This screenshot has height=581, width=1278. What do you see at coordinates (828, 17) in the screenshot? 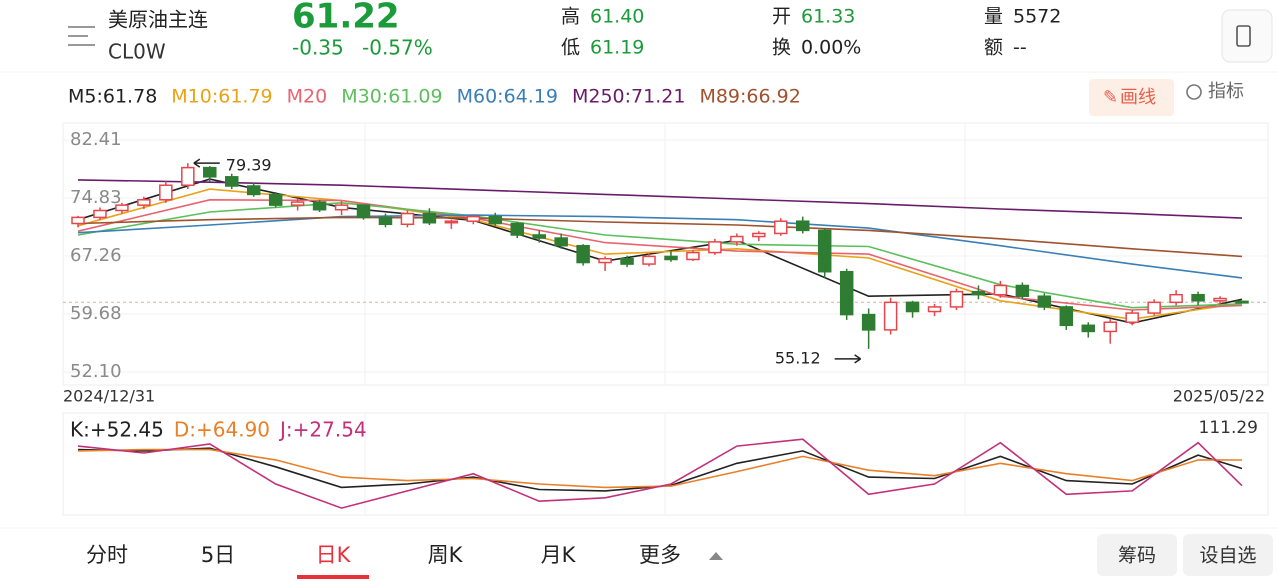
I see `open: 61.33` at bounding box center [828, 17].